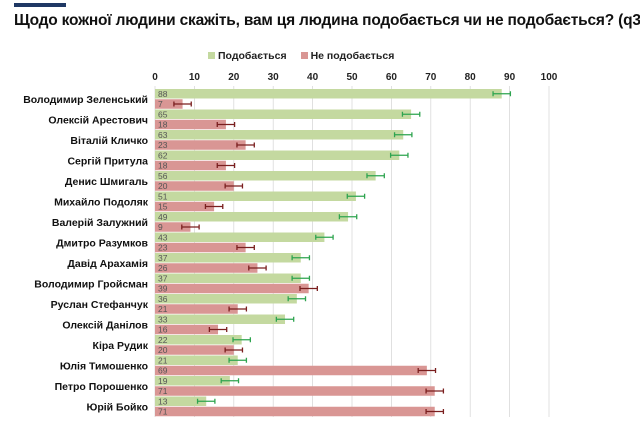 This screenshot has width=640, height=425. Describe the element at coordinates (85, 100) in the screenshot. I see `category-label: Володимир Зеленський` at that location.